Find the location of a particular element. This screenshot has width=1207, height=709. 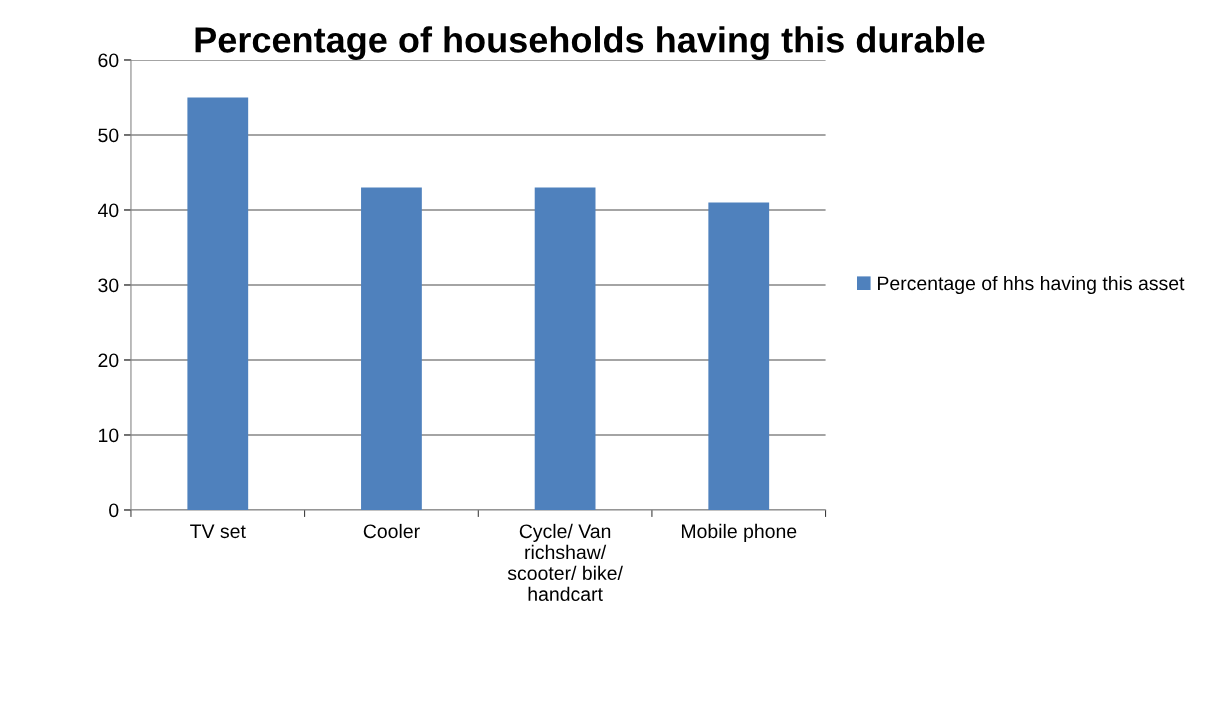

legend-label: Percentage of hhs having this asset is located at coordinates (1031, 285).